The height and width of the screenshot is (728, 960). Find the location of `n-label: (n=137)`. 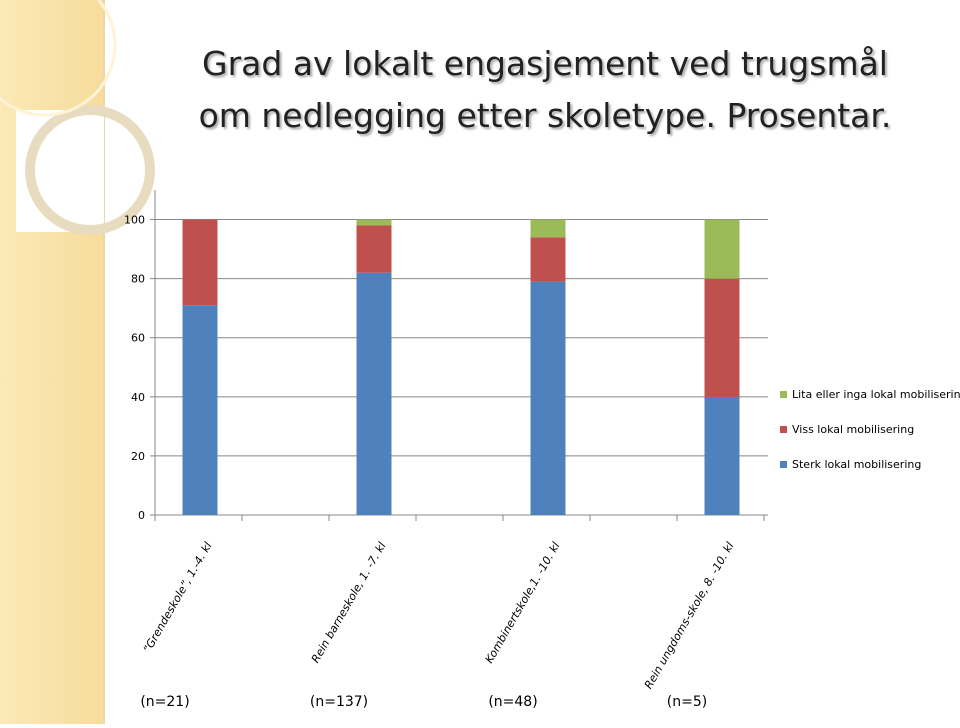

n-label: (n=137) is located at coordinates (339, 702).